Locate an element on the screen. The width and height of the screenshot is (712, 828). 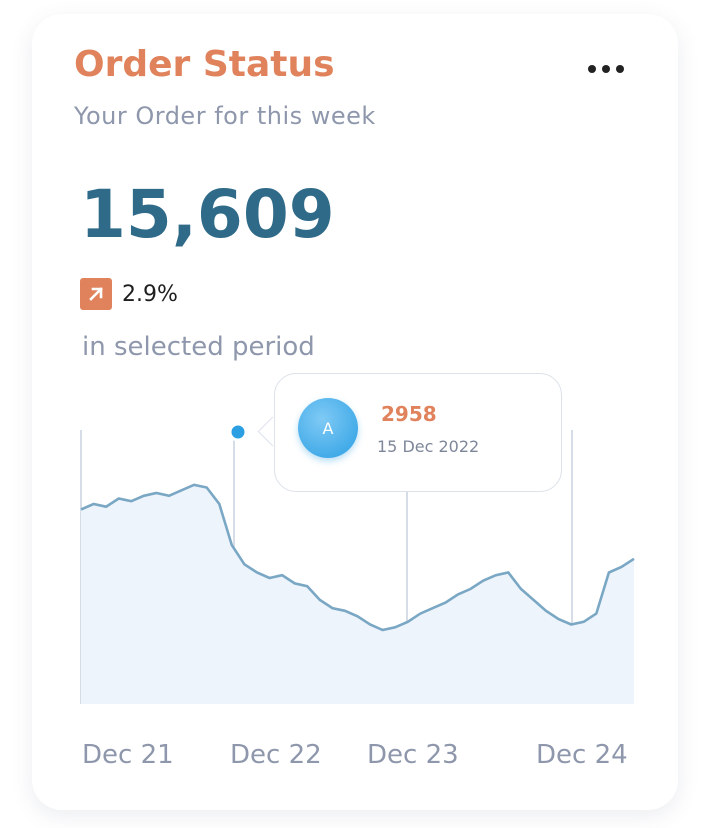
arrow-up-right-icon is located at coordinates (96, 294).